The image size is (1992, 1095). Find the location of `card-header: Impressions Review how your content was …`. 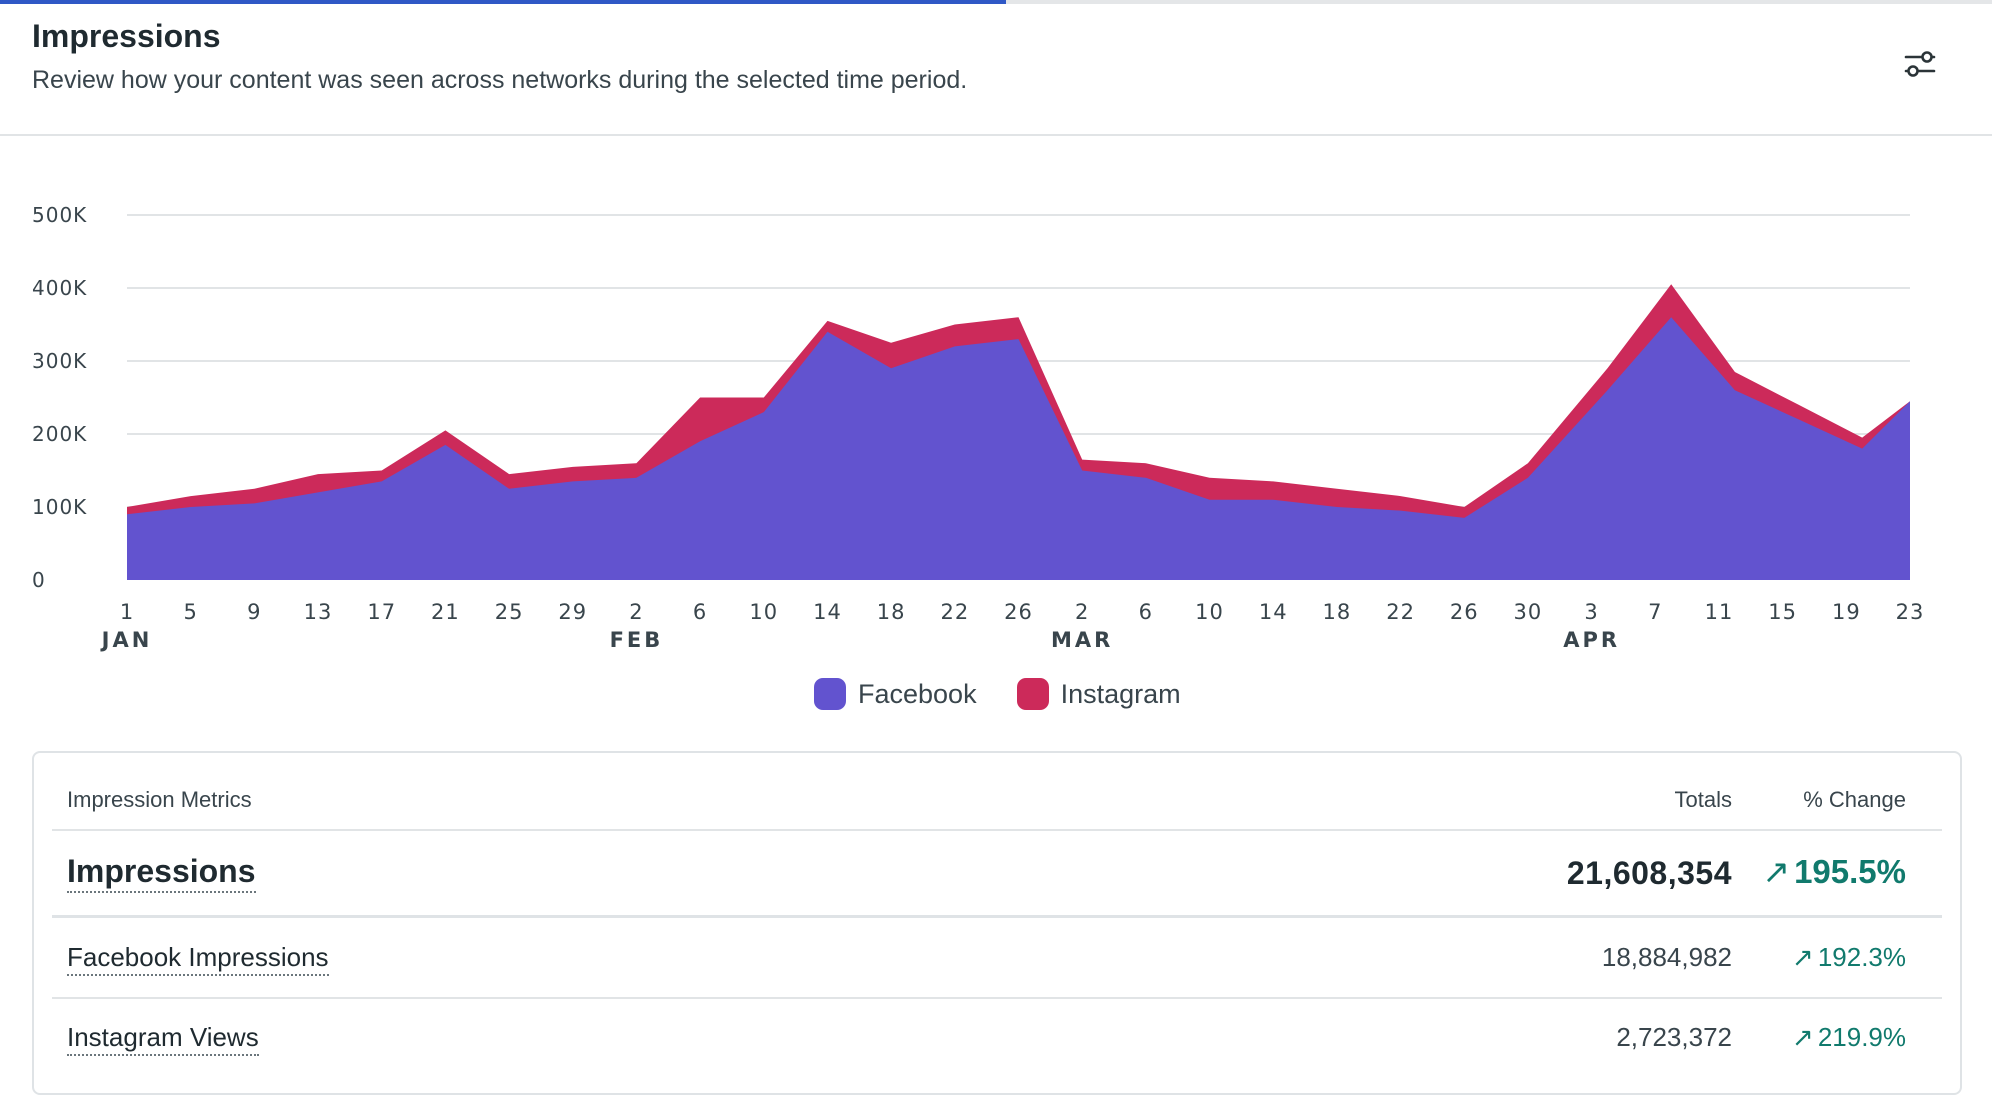

card-header: Impressions Review how your content was … is located at coordinates (996, 70).